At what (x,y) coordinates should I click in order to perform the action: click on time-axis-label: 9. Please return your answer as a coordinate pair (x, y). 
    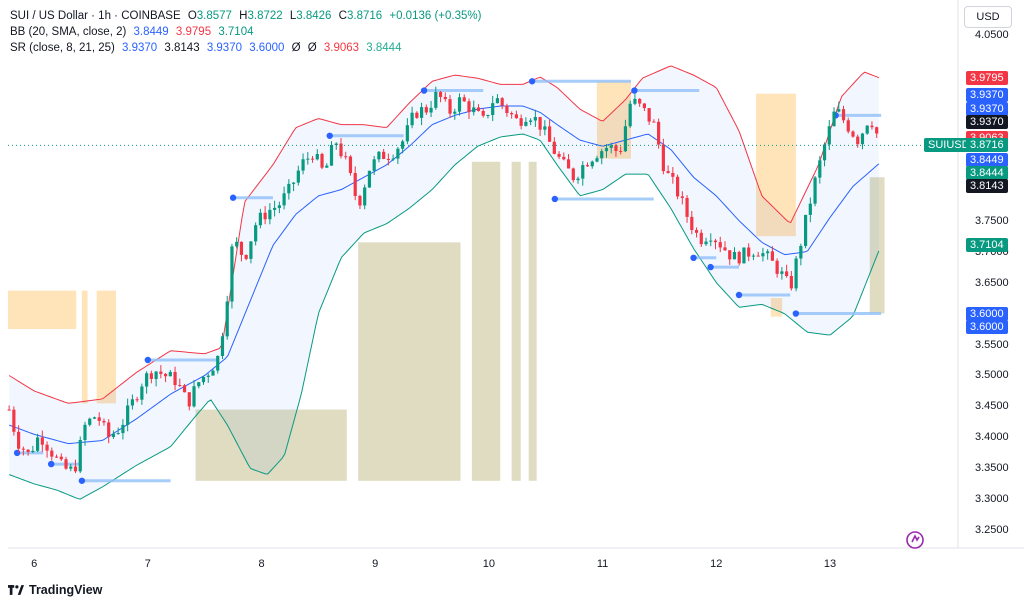
    Looking at the image, I should click on (375, 564).